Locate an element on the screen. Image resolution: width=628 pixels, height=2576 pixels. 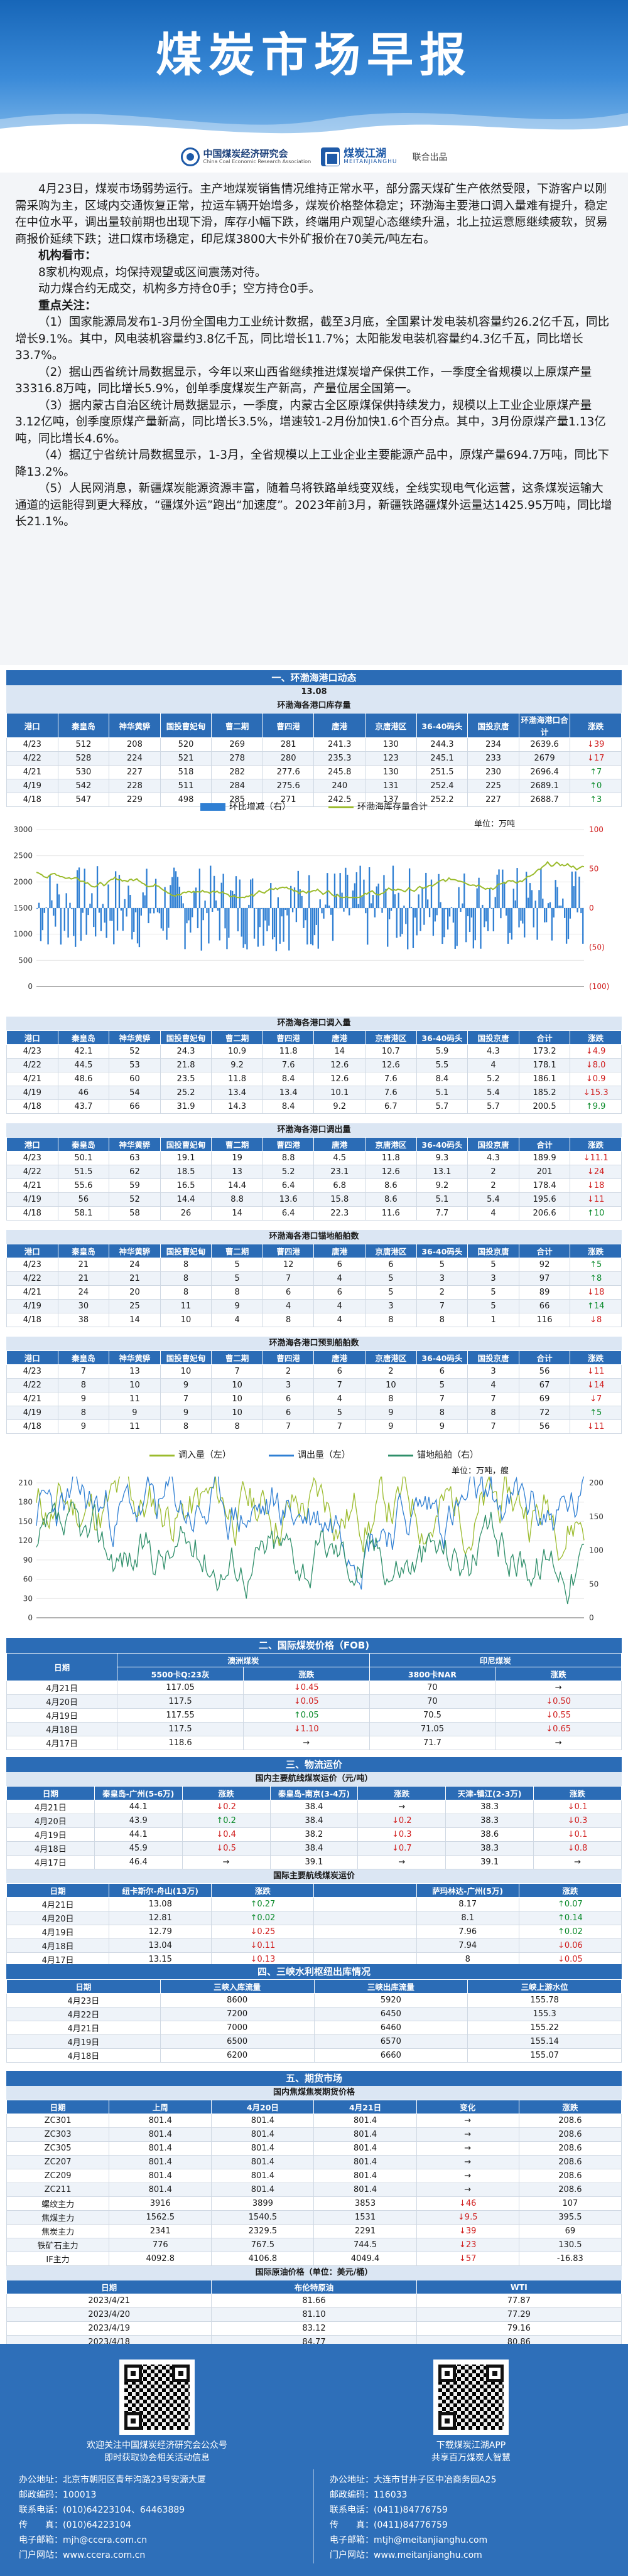
table-cell: 58 is located at coordinates (135, 1213).